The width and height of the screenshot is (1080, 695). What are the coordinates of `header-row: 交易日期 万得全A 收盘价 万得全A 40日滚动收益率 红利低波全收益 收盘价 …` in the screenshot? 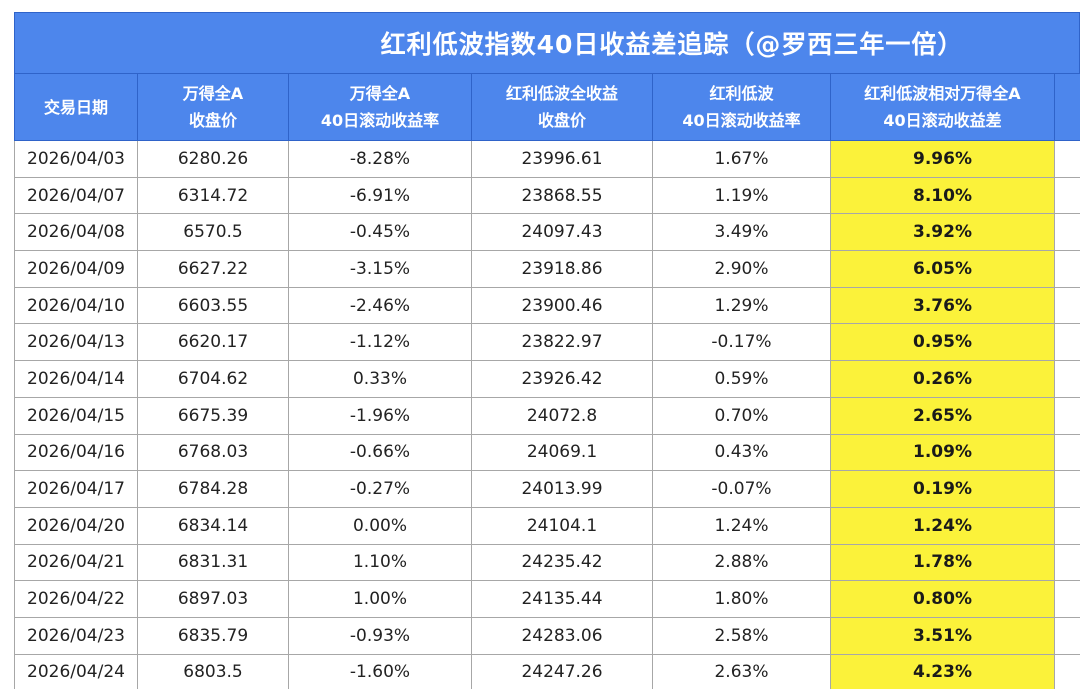 It's located at (547, 107).